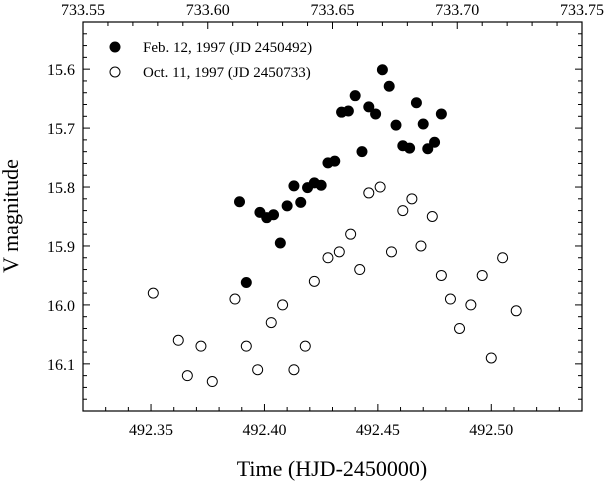 The height and width of the screenshot is (483, 609). I want to click on x-tick-labels: 492.35 492.40 492.45 492.50, so click(321, 430).